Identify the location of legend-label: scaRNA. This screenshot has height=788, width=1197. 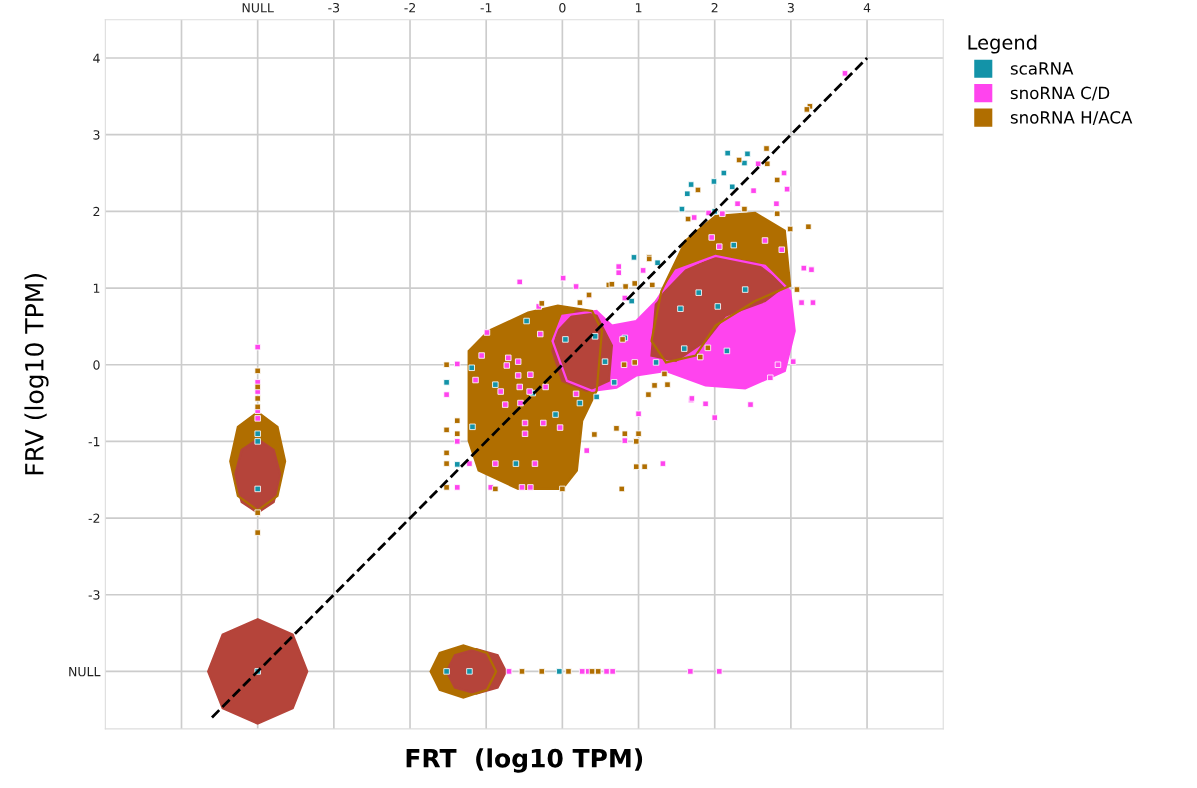
(1042, 68).